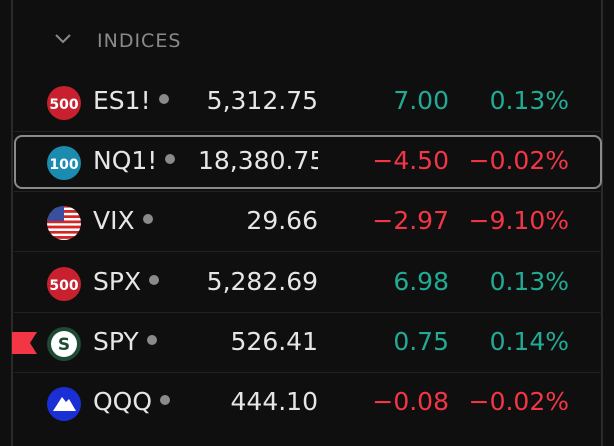 The image size is (614, 446). I want to click on symbol: SPX, so click(126, 281).